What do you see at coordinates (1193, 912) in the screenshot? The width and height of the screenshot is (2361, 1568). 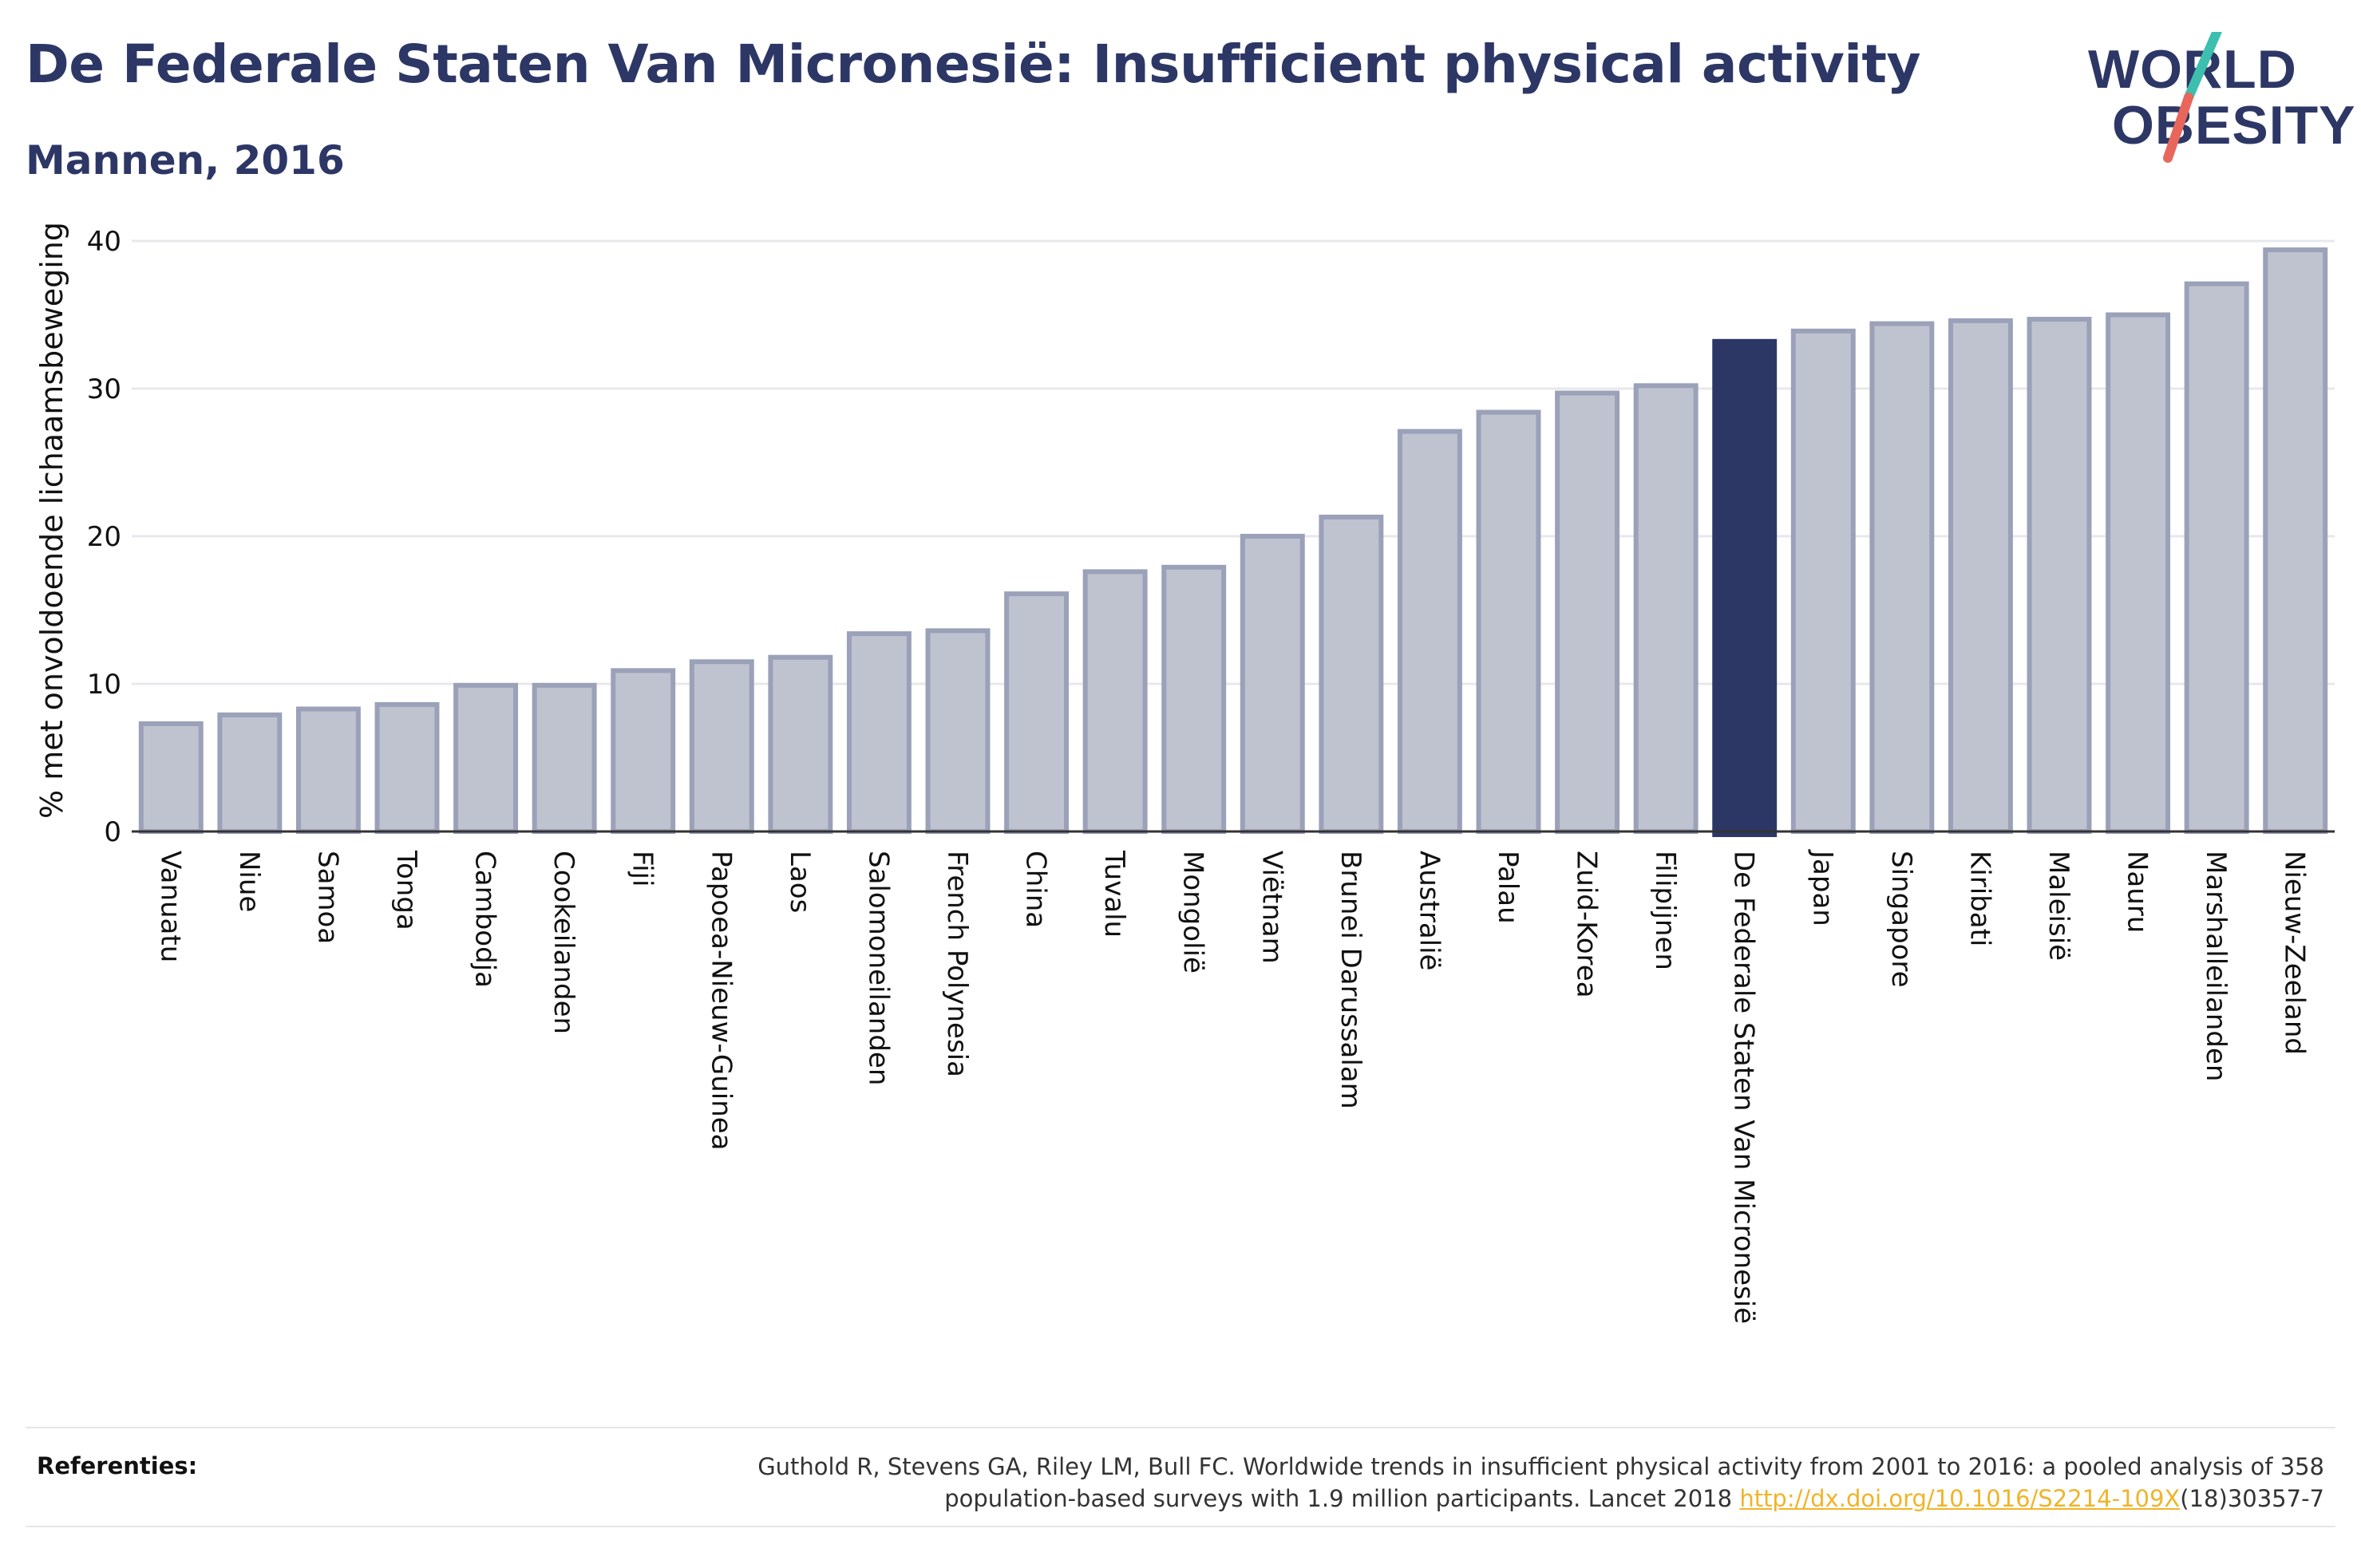 I see `x-tick-label: Mongolië` at bounding box center [1193, 912].